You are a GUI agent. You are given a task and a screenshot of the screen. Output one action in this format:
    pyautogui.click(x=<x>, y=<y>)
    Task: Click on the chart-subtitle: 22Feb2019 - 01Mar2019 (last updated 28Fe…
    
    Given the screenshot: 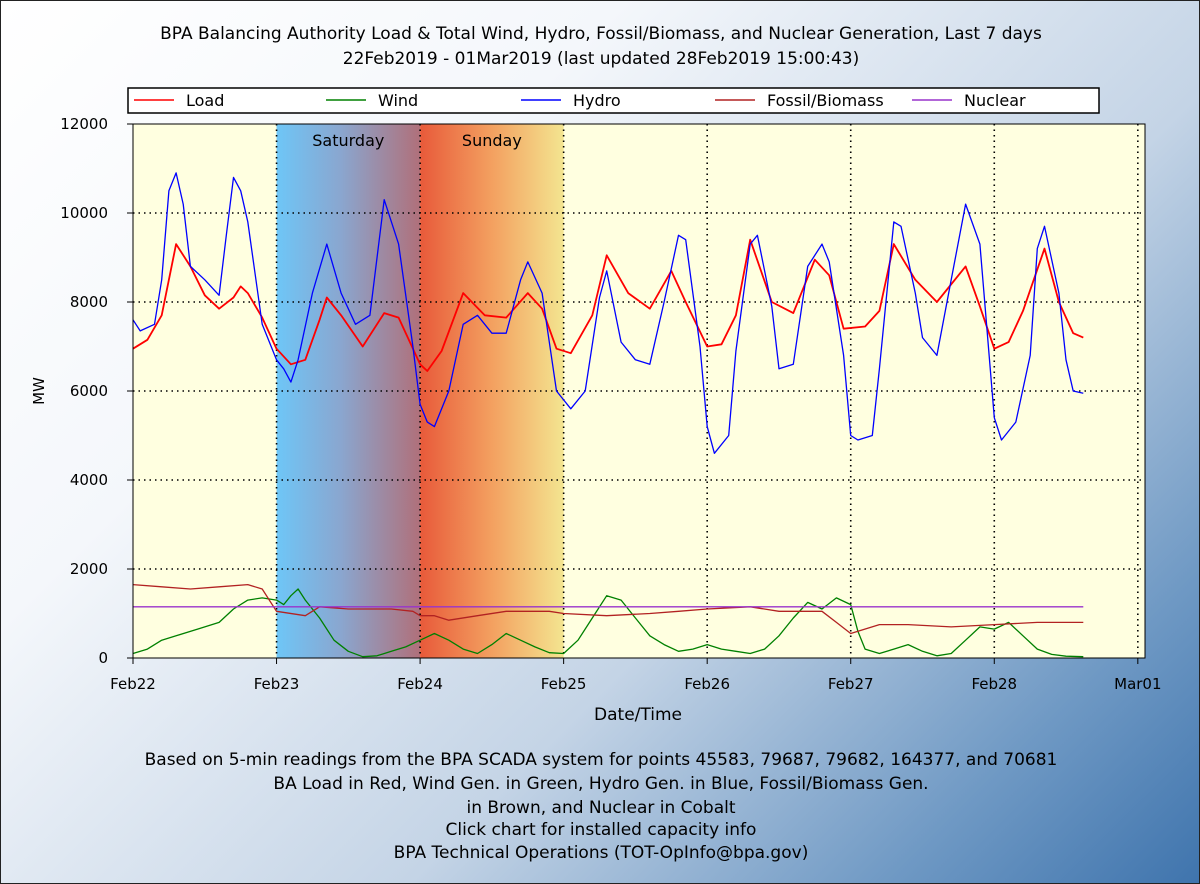 What is the action you would take?
    pyautogui.click(x=601, y=59)
    